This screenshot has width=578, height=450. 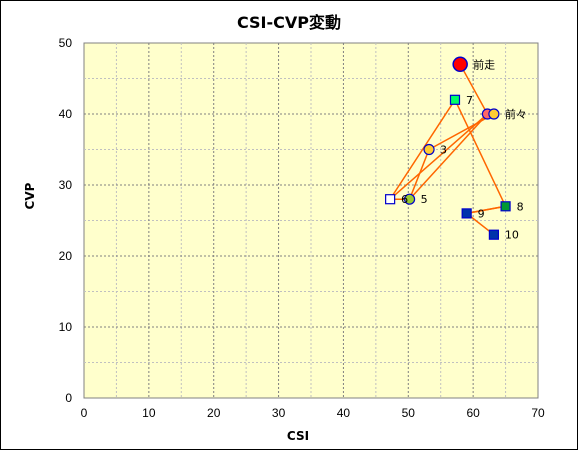 What do you see at coordinates (409, 413) in the screenshot?
I see `x-tick-label: 50` at bounding box center [409, 413].